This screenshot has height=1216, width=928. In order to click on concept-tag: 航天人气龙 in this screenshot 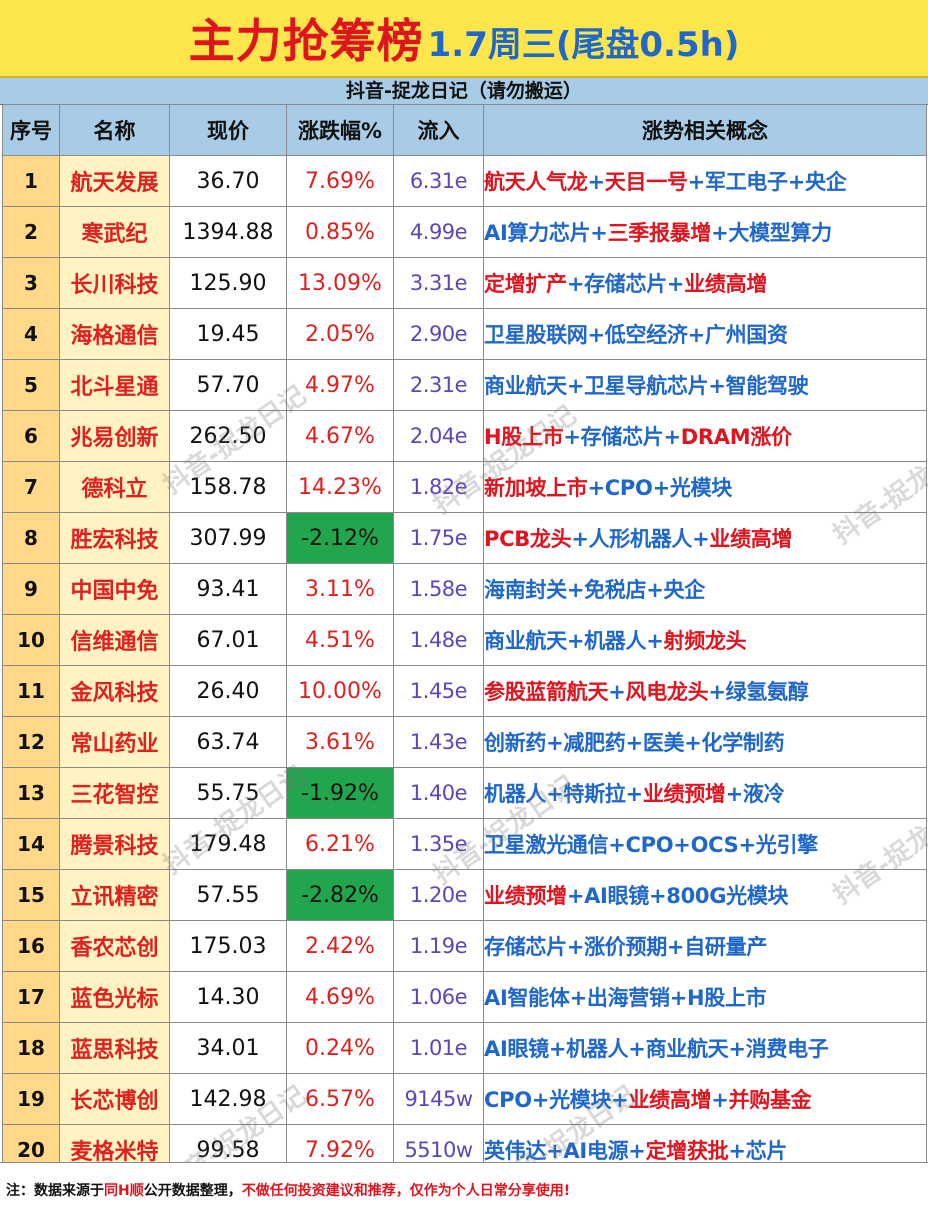, I will do `click(536, 182)`.